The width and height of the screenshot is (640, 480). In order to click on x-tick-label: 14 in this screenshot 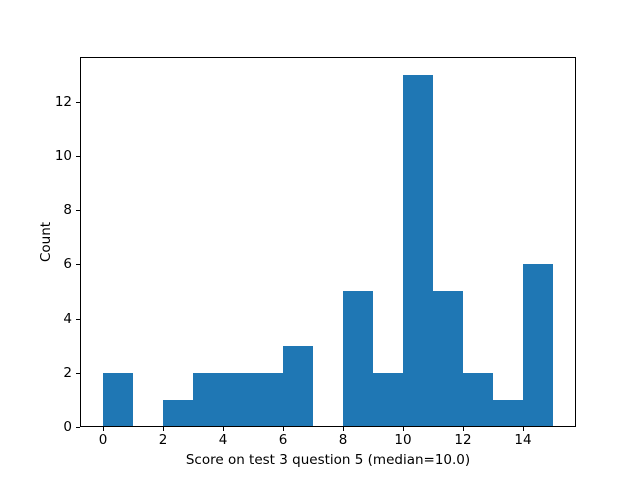, I will do `click(523, 440)`.